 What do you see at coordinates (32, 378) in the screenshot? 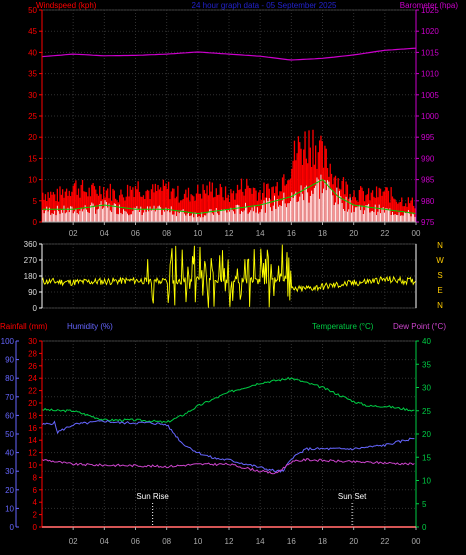
I see `rainfall-tick-label: 24` at bounding box center [32, 378].